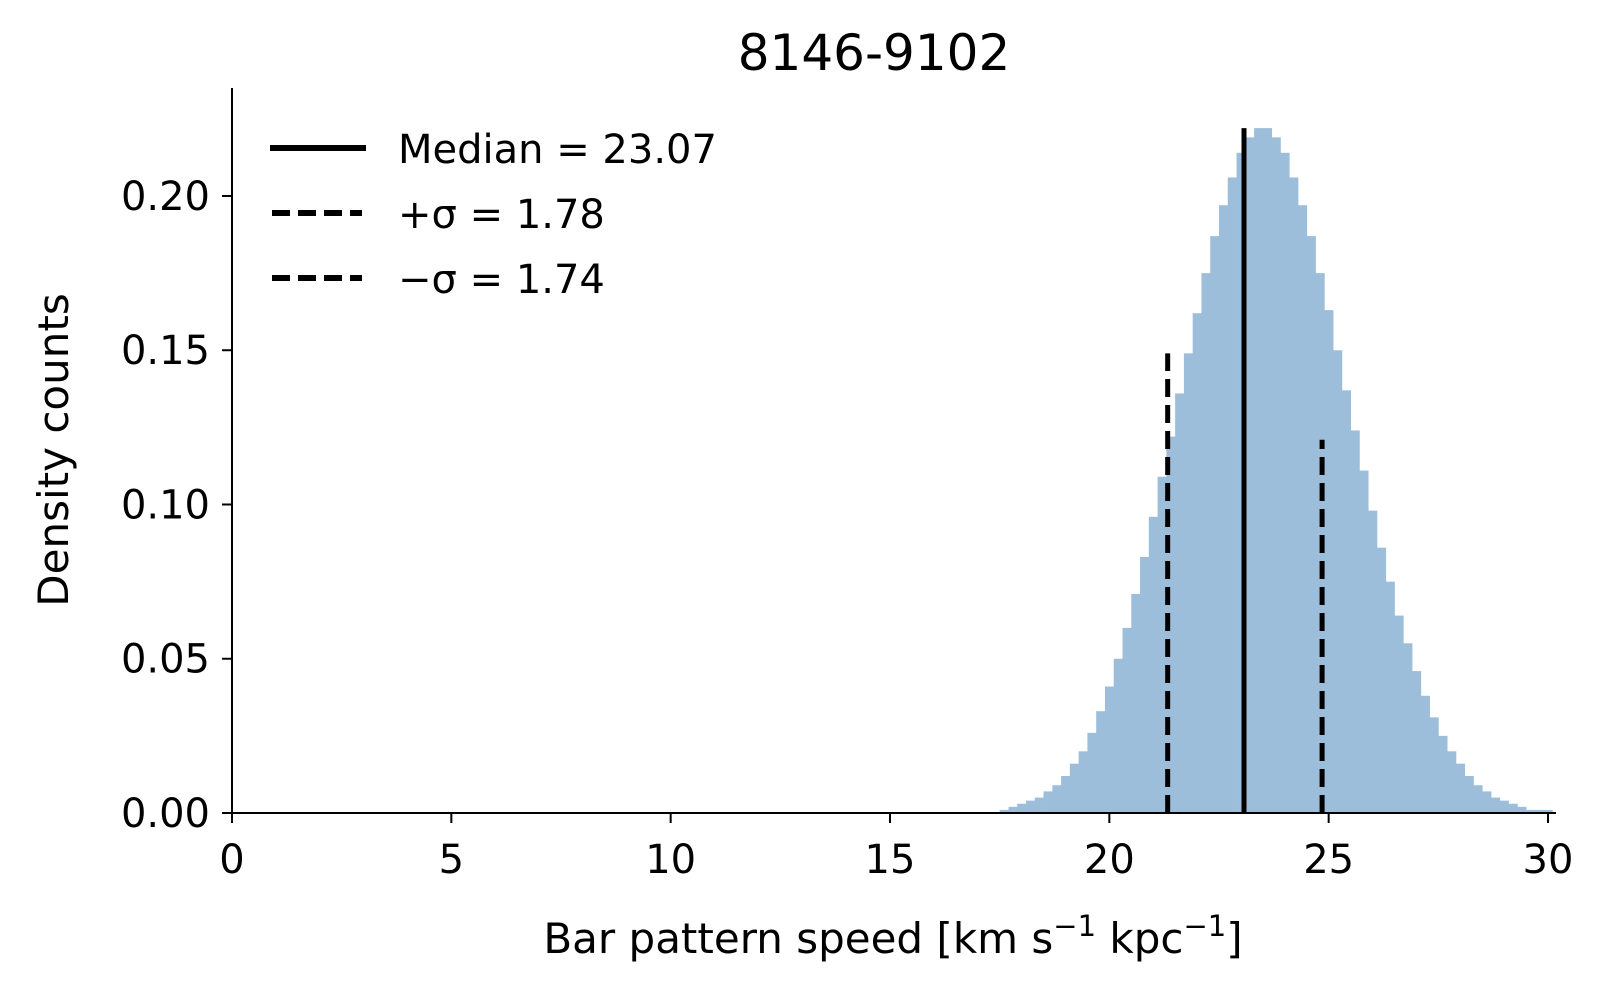 The height and width of the screenshot is (1000, 1600). I want to click on statistic-lines, so click(1245, 470).